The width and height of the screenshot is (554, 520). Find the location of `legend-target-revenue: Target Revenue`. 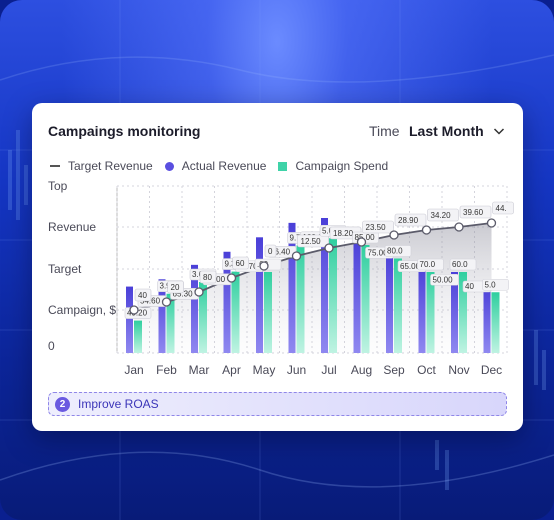

legend-target-revenue: Target Revenue is located at coordinates (101, 166).